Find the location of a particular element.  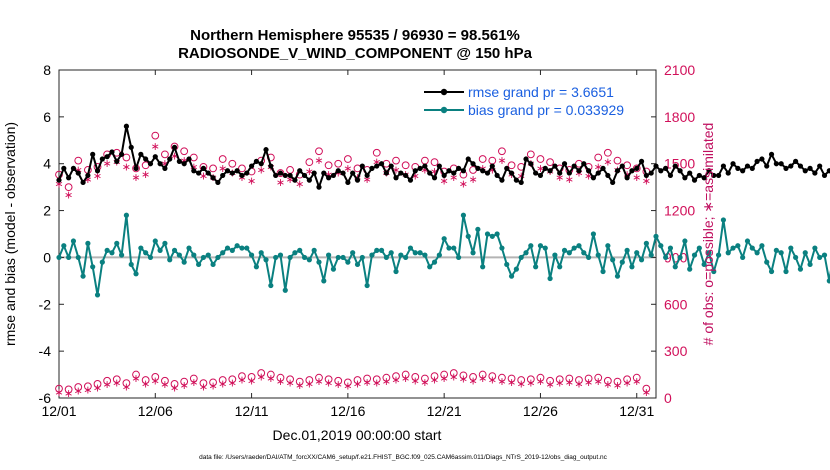

x-tick-label: 12/06 is located at coordinates (155, 411).